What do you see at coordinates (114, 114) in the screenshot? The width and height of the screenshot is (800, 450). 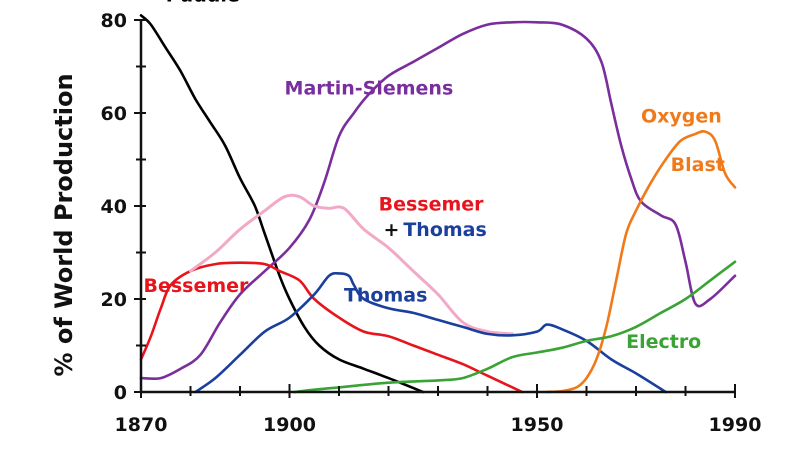 I see `y-tick-label: 60` at bounding box center [114, 114].